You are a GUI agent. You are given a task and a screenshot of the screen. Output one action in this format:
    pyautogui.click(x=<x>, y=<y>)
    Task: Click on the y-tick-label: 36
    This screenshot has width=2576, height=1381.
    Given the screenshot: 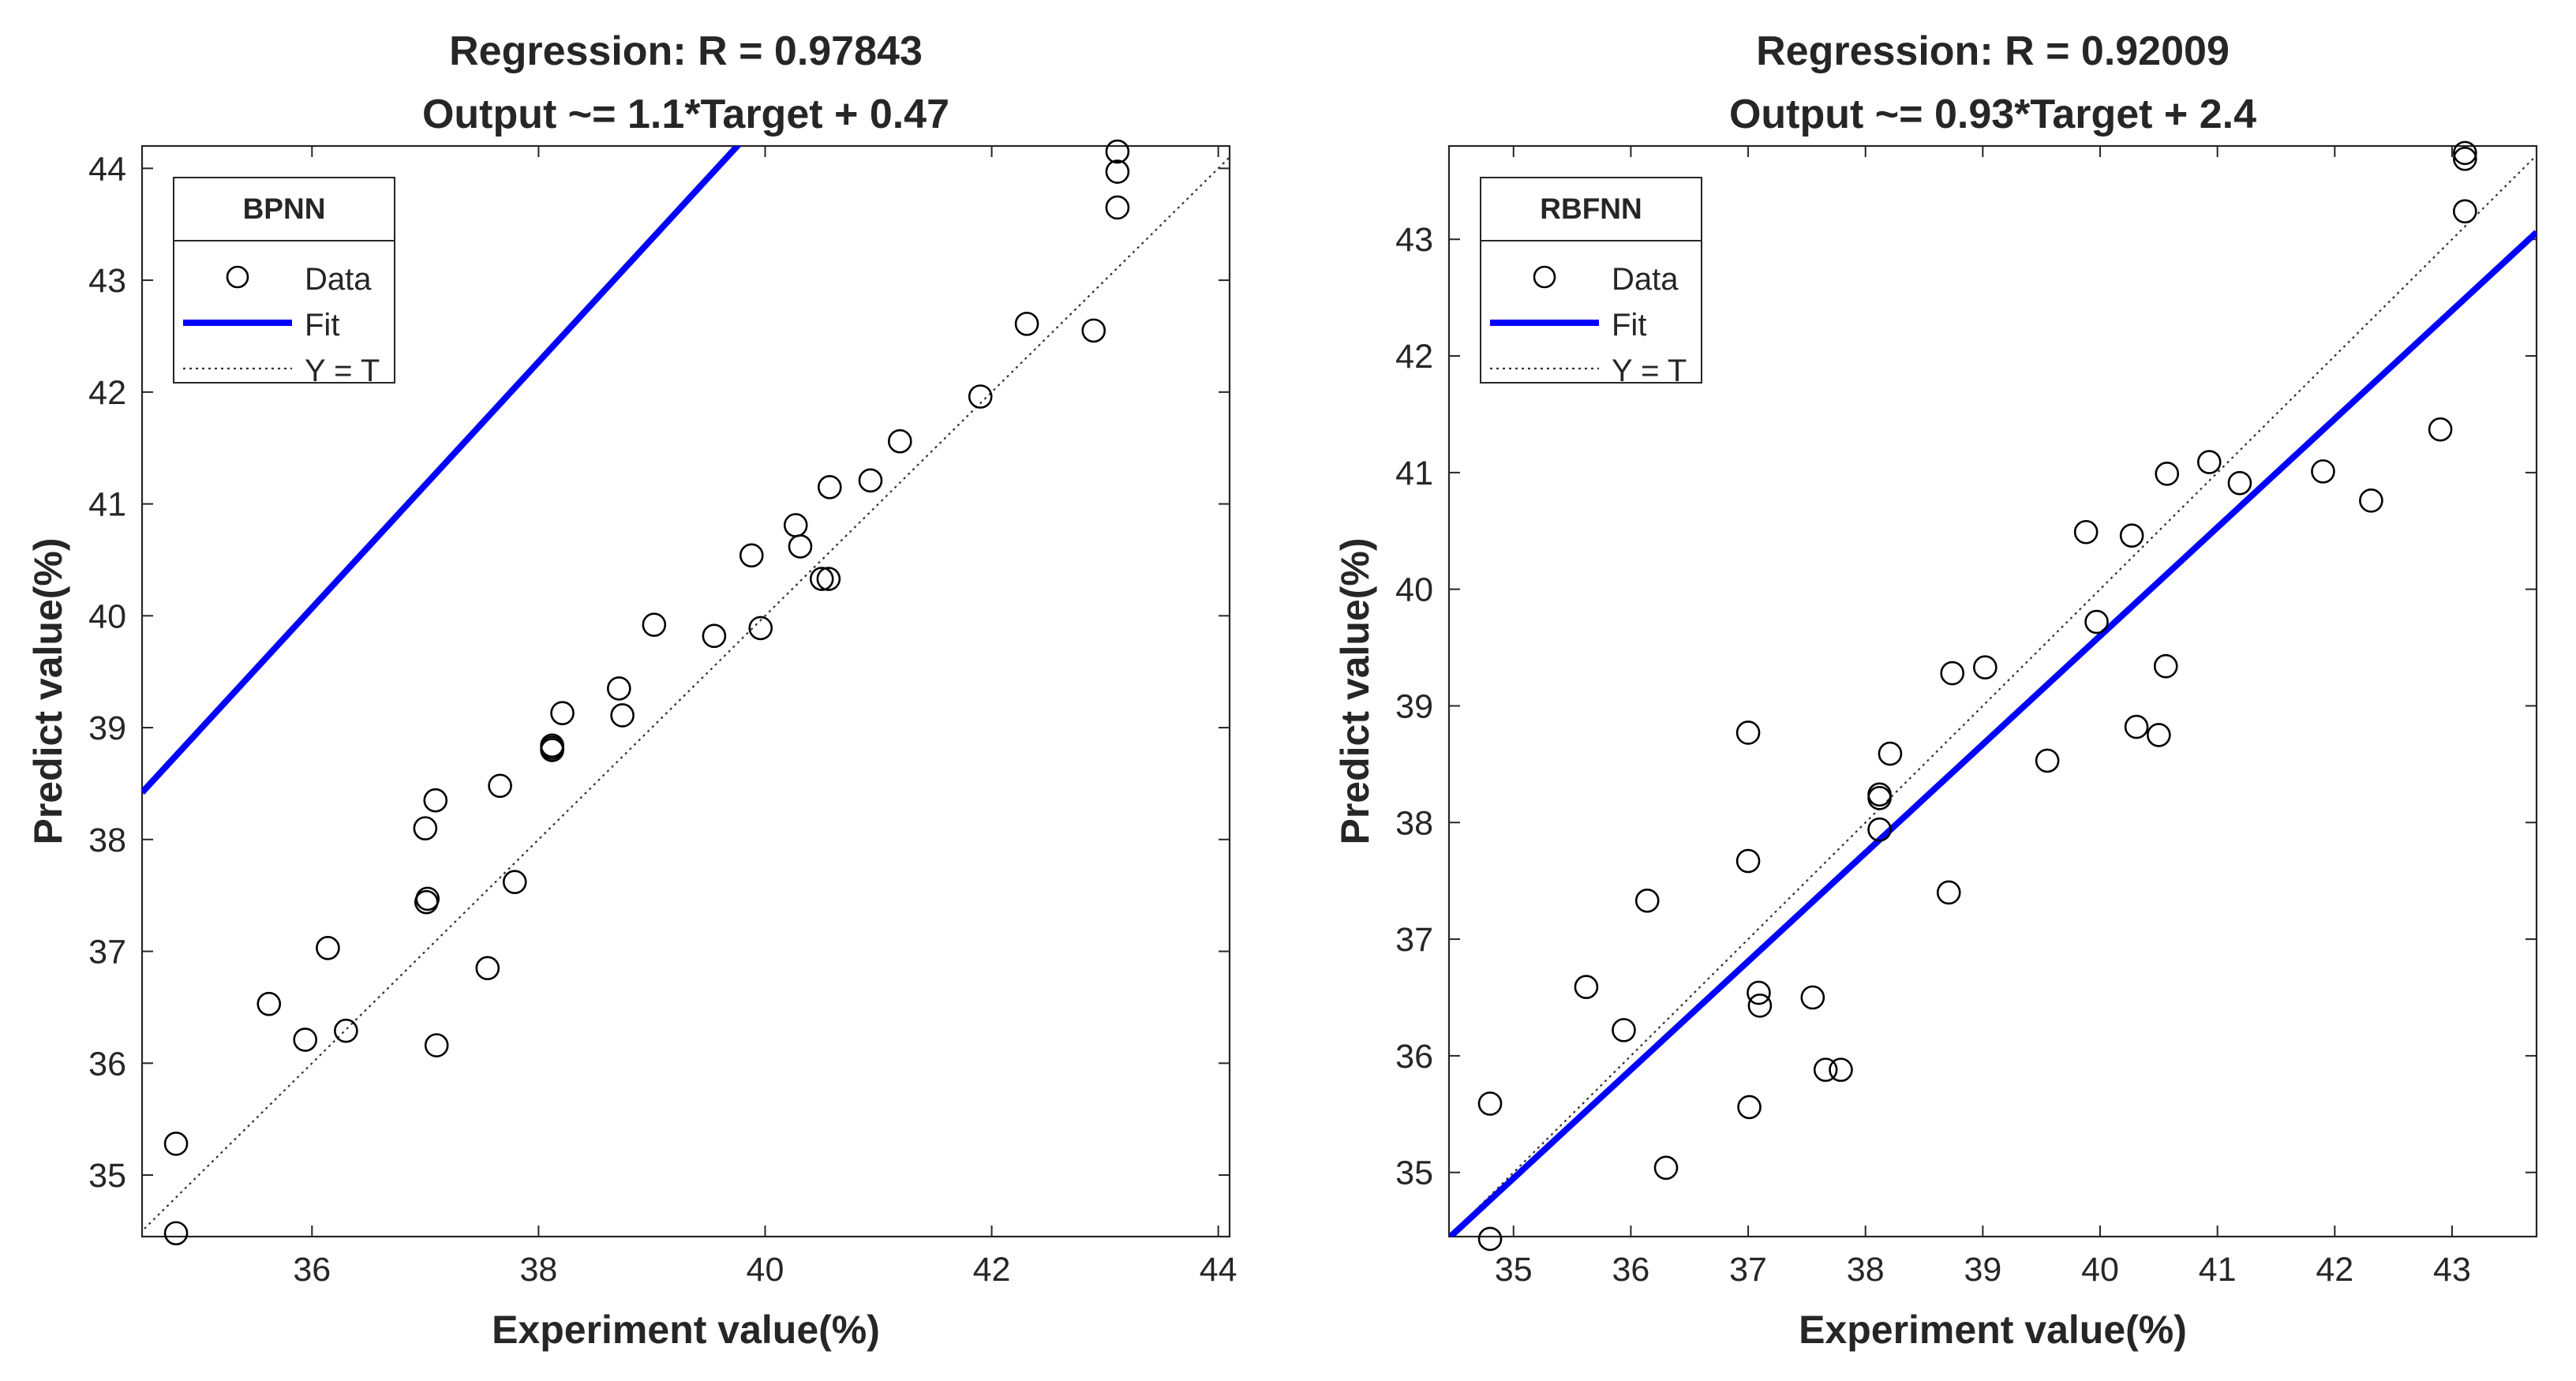 What is the action you would take?
    pyautogui.click(x=1414, y=1057)
    